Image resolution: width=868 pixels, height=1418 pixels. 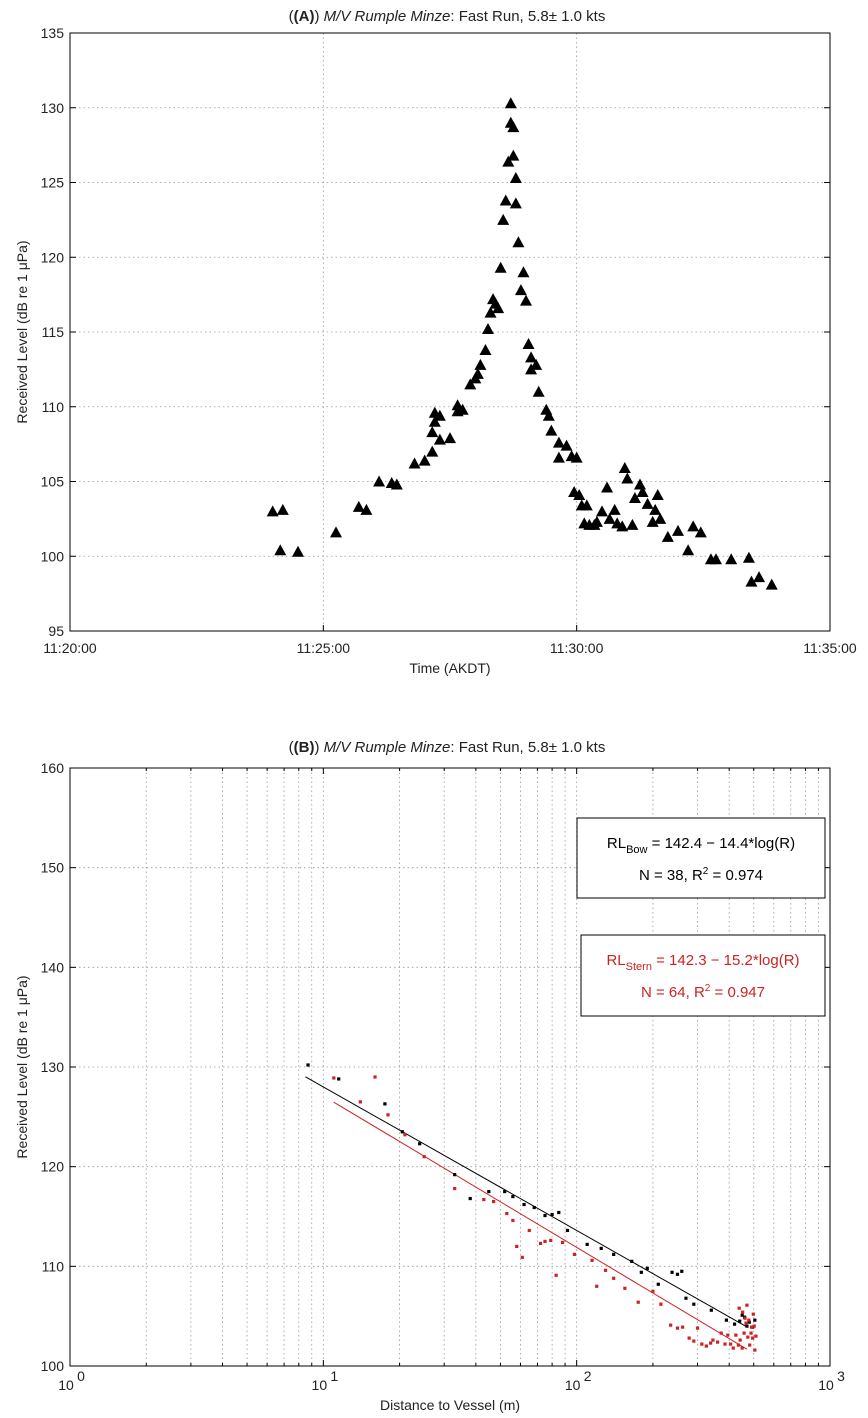 What do you see at coordinates (70, 648) in the screenshot?
I see `panel-a-xtick-label: 11:20:00` at bounding box center [70, 648].